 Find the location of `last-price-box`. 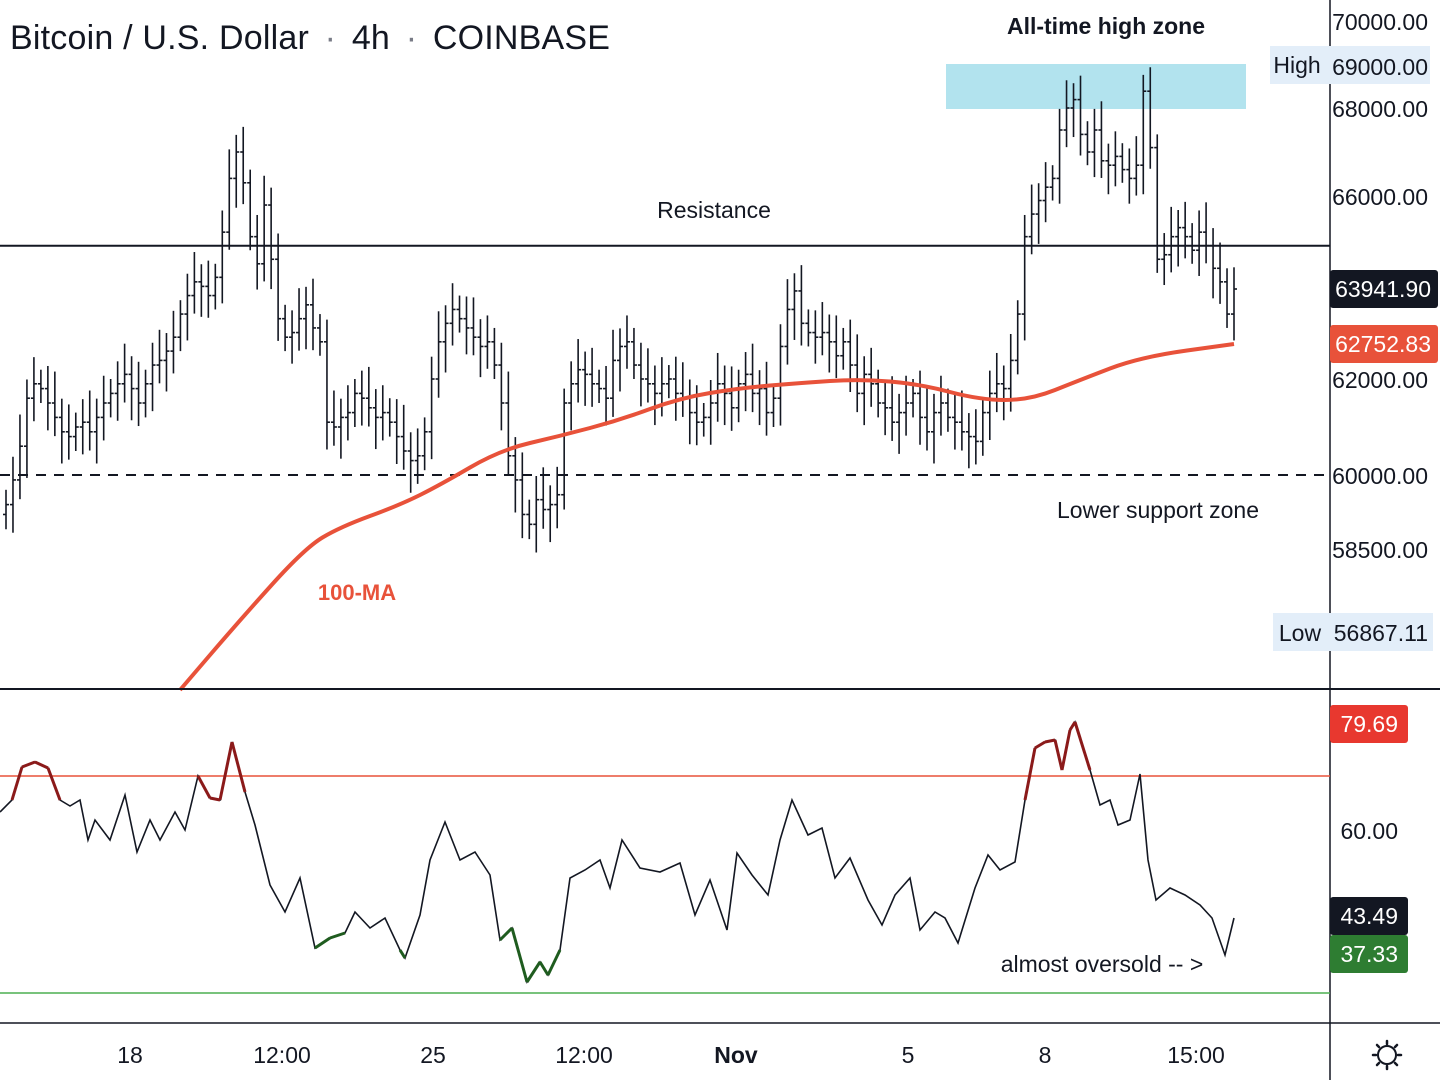

last-price-box is located at coordinates (1384, 289).